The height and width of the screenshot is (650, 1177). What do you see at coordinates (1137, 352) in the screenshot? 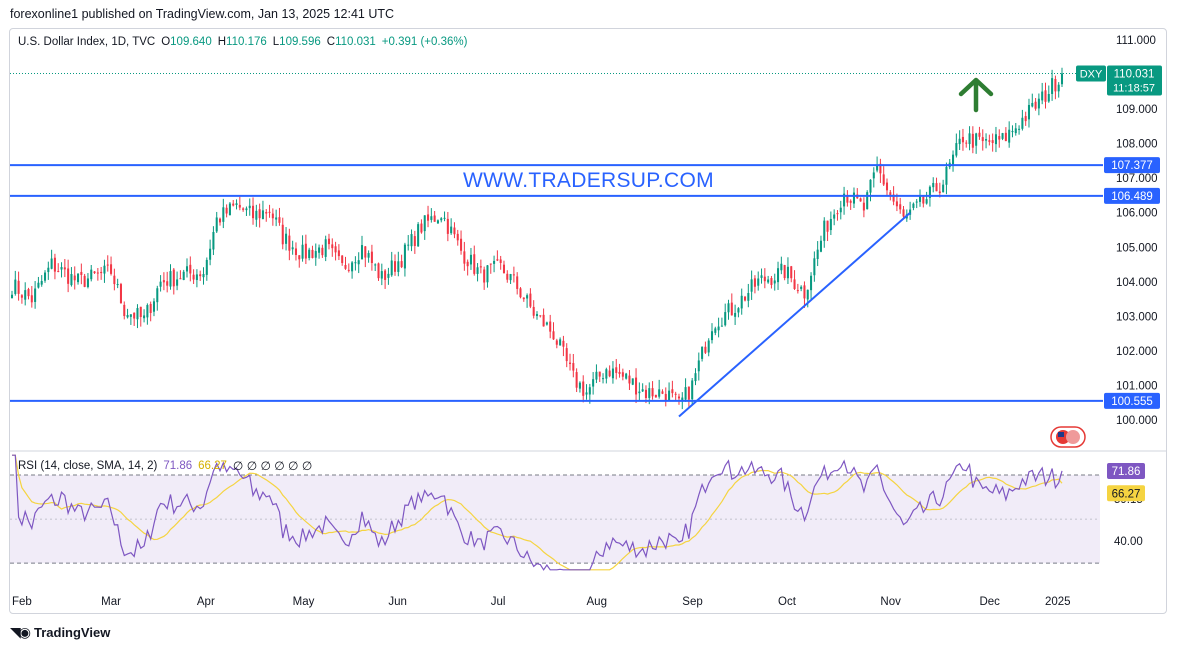
I see `price-tick-label: 102.000` at bounding box center [1137, 352].